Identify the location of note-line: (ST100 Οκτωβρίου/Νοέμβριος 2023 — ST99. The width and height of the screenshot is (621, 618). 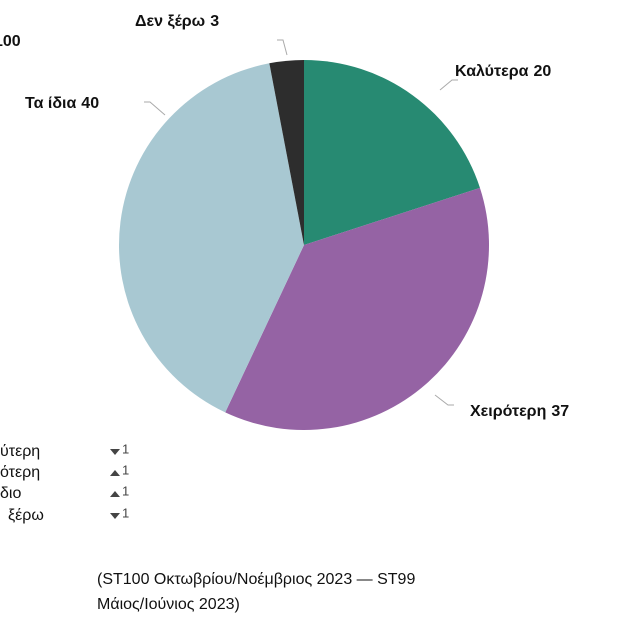
(256, 579).